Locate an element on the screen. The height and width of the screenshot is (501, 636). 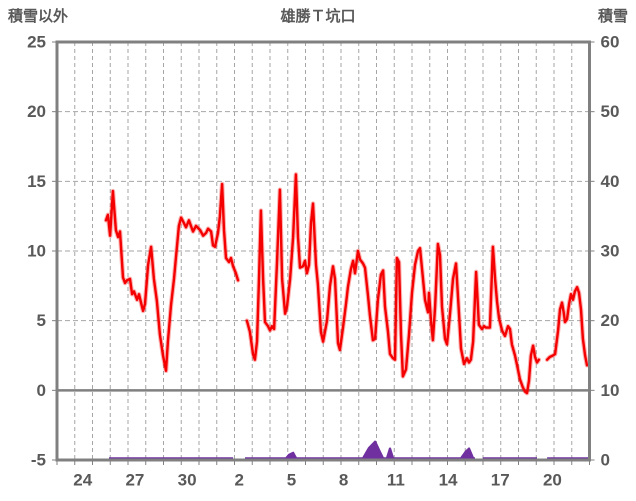
x-axis-tick-label: 20 is located at coordinates (552, 479).